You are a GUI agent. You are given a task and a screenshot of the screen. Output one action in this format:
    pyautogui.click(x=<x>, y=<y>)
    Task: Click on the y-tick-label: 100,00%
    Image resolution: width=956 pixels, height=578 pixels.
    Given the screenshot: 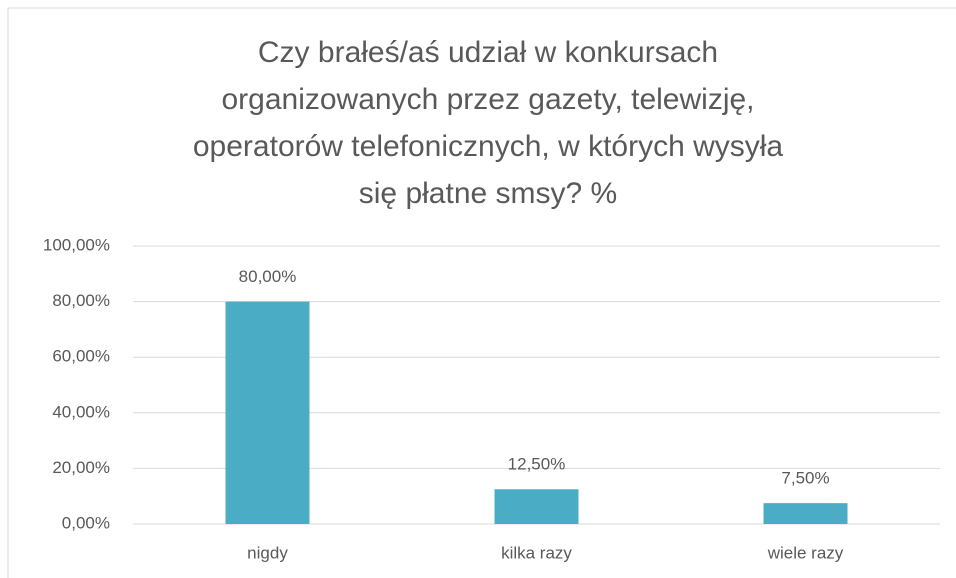 What is the action you would take?
    pyautogui.click(x=76, y=244)
    